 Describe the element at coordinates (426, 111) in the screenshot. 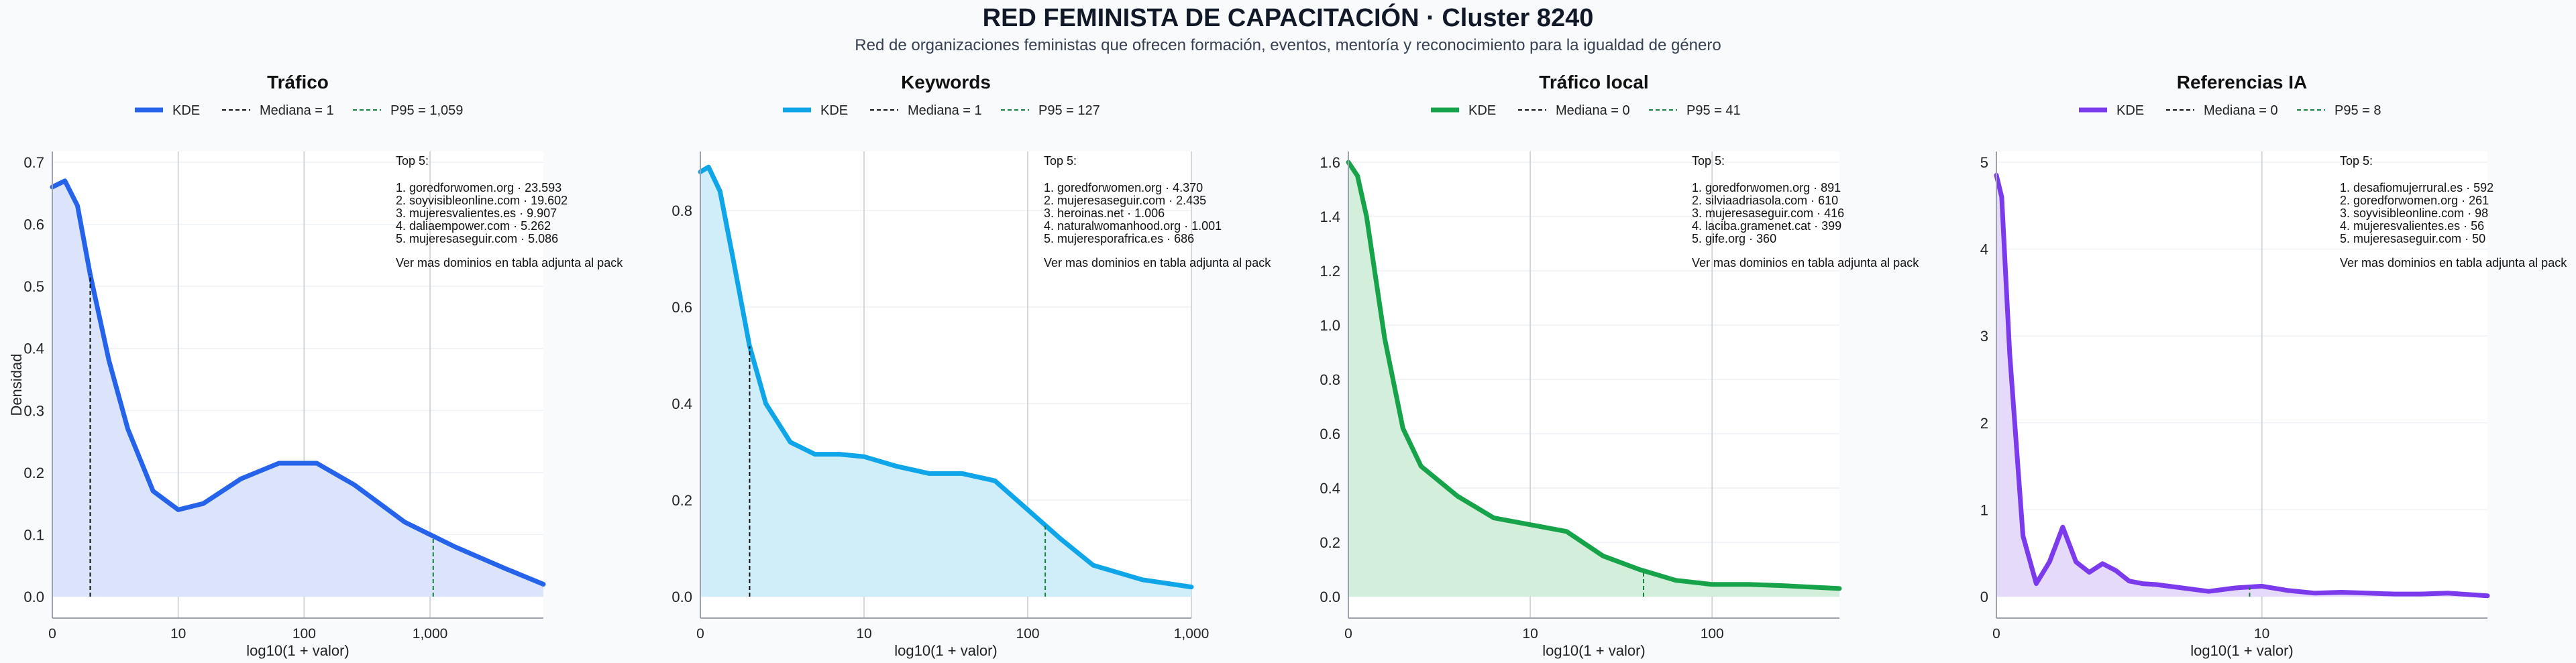

I see `legend-p95-label: P95 = 1,059` at that location.